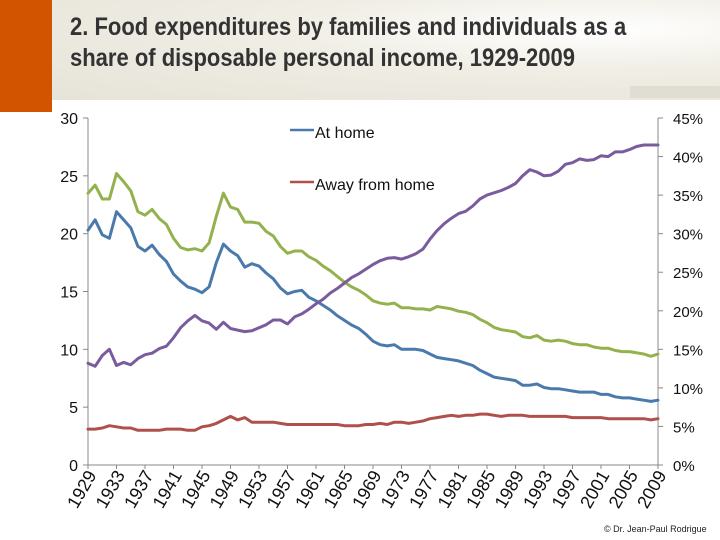 This screenshot has height=540, width=720. I want to click on x-tick-label: 1933, so click(110, 489).